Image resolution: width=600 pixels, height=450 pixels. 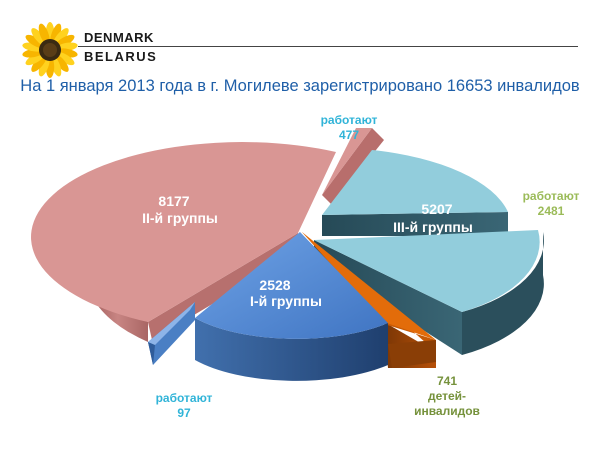 I want to click on slice-group-3-working, so click(x=429, y=292).